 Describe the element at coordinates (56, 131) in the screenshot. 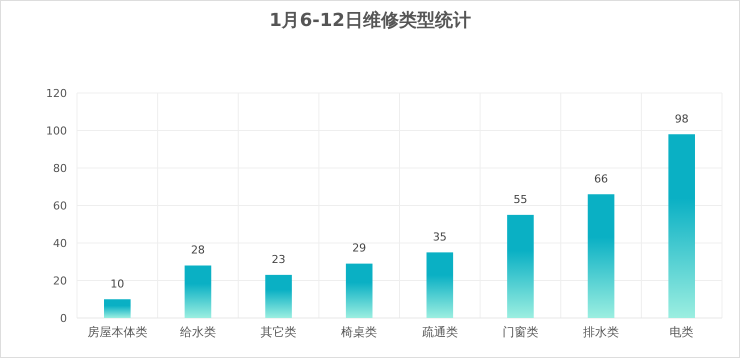

I see `y-tick-label: 100` at that location.